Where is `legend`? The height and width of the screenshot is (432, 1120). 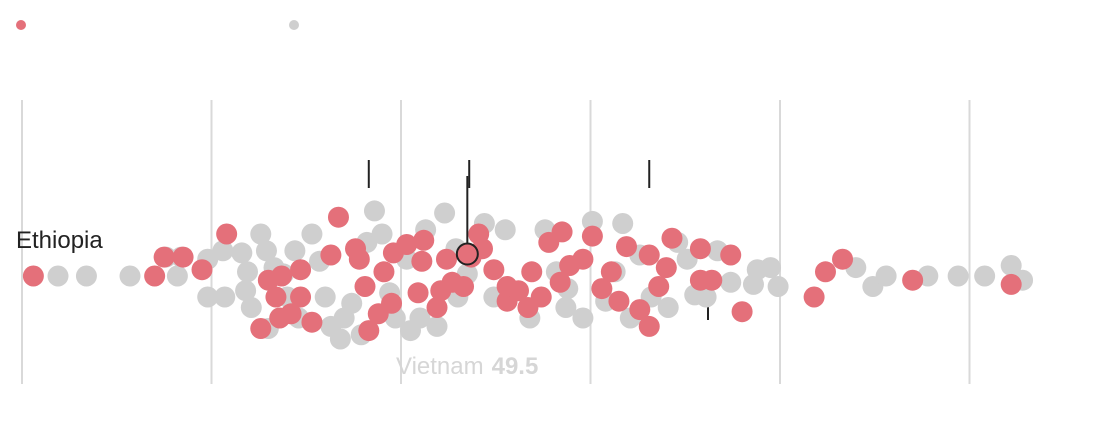
legend is located at coordinates (560, 30).